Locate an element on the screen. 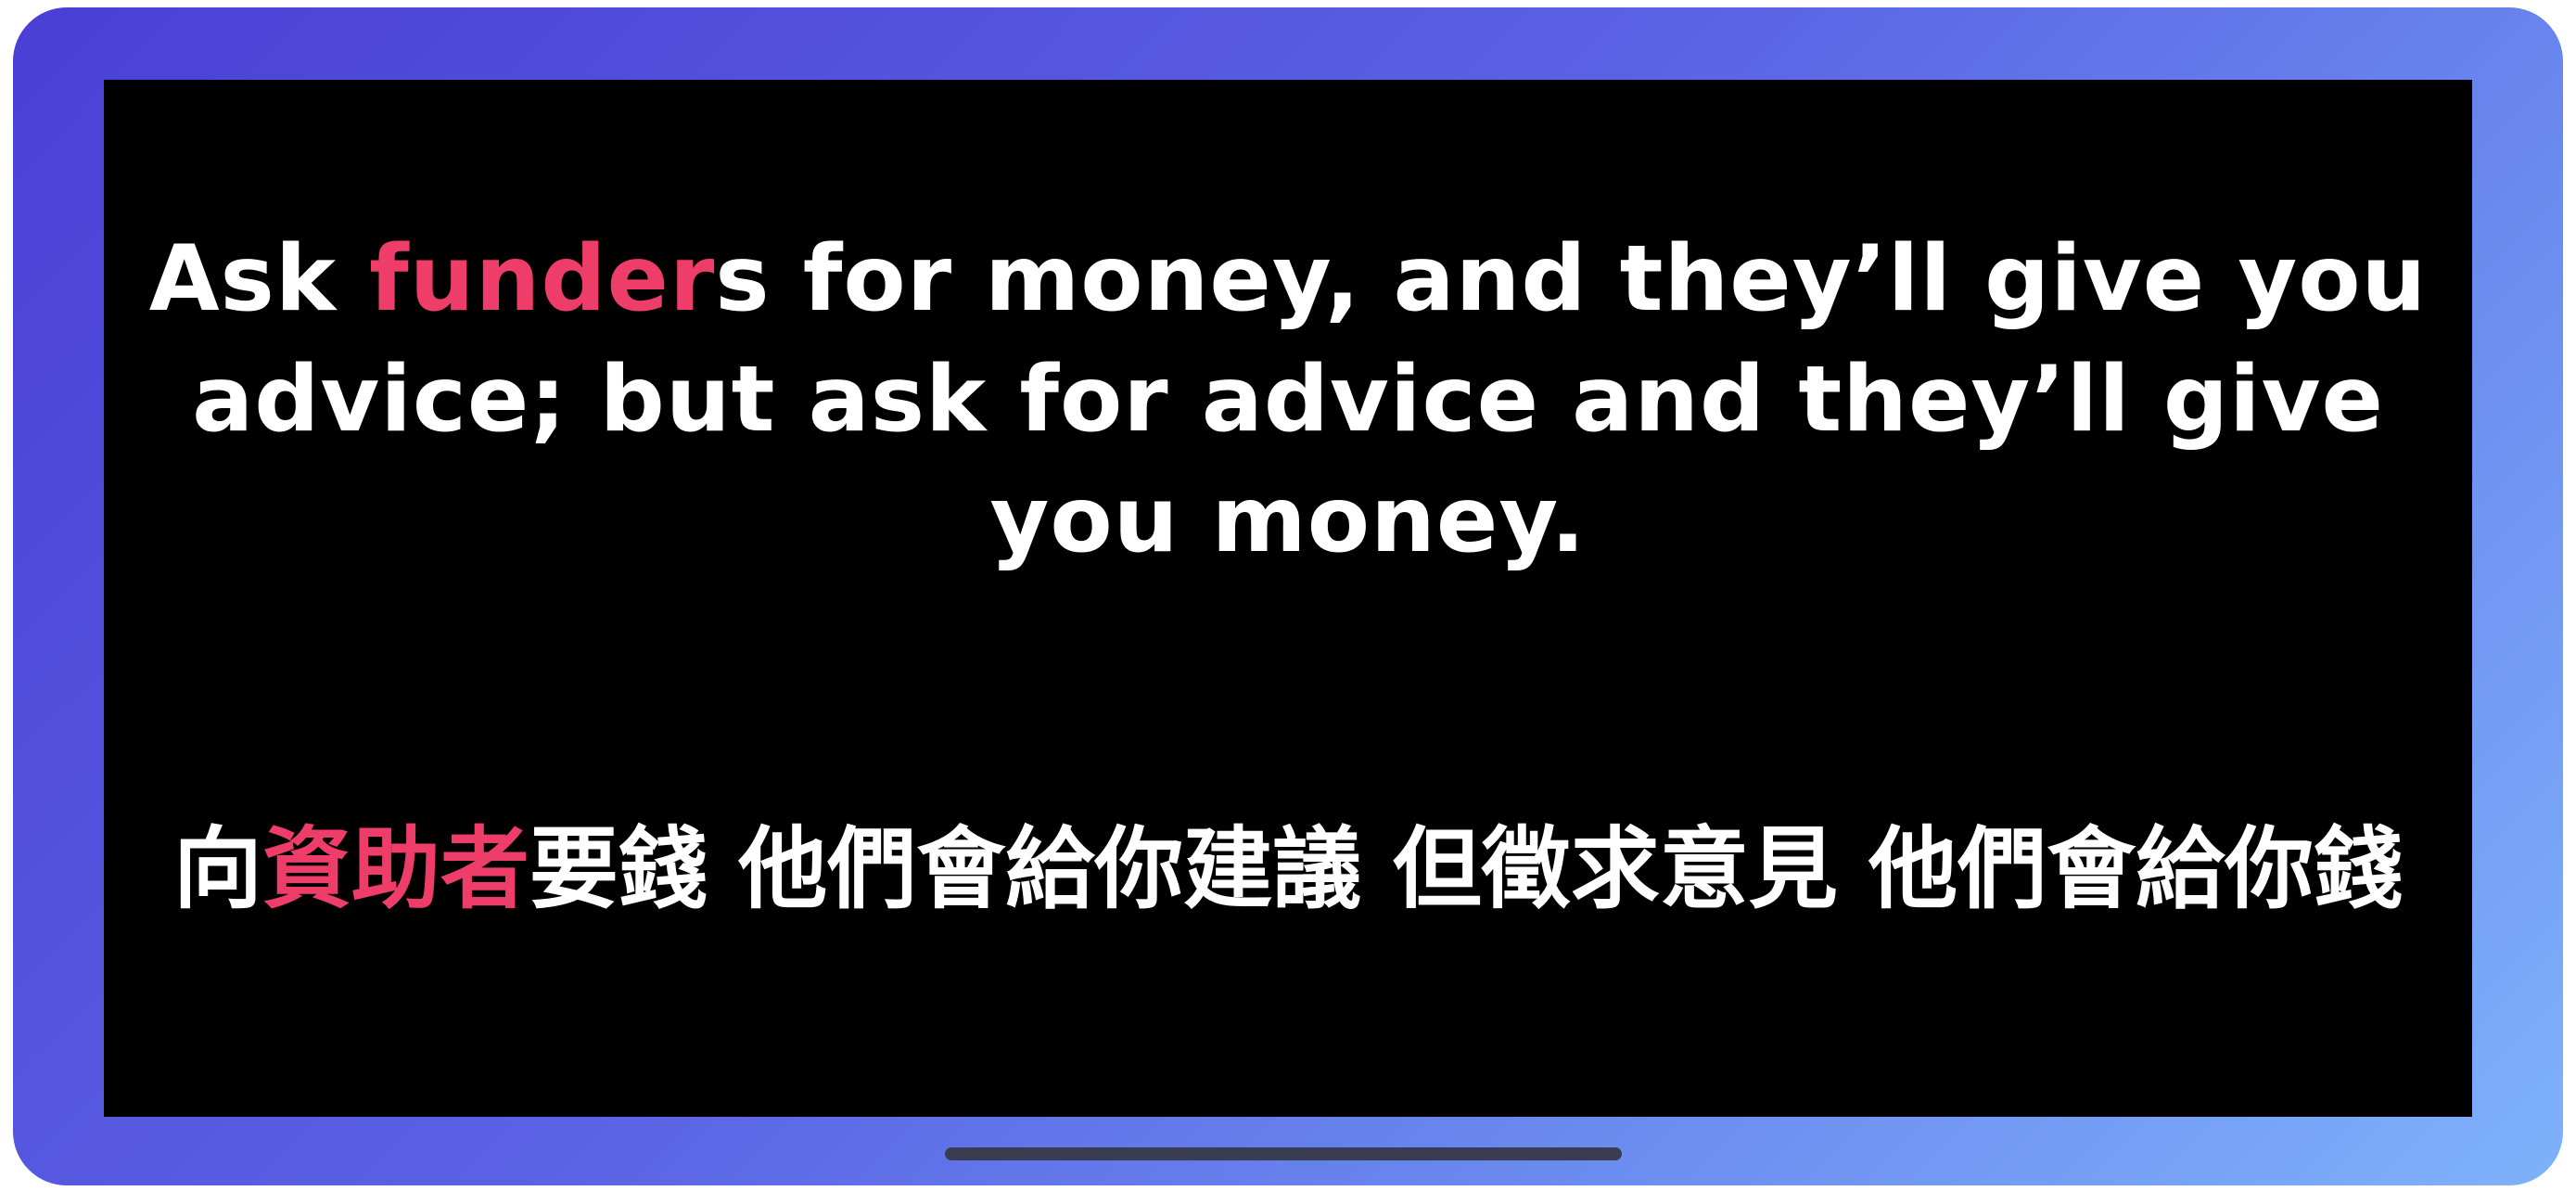 The image size is (2576, 1191). chinese-quote: 向資助者要錢 他們會給你建議 但徵求意見 他們會給你錢 is located at coordinates (1288, 869).